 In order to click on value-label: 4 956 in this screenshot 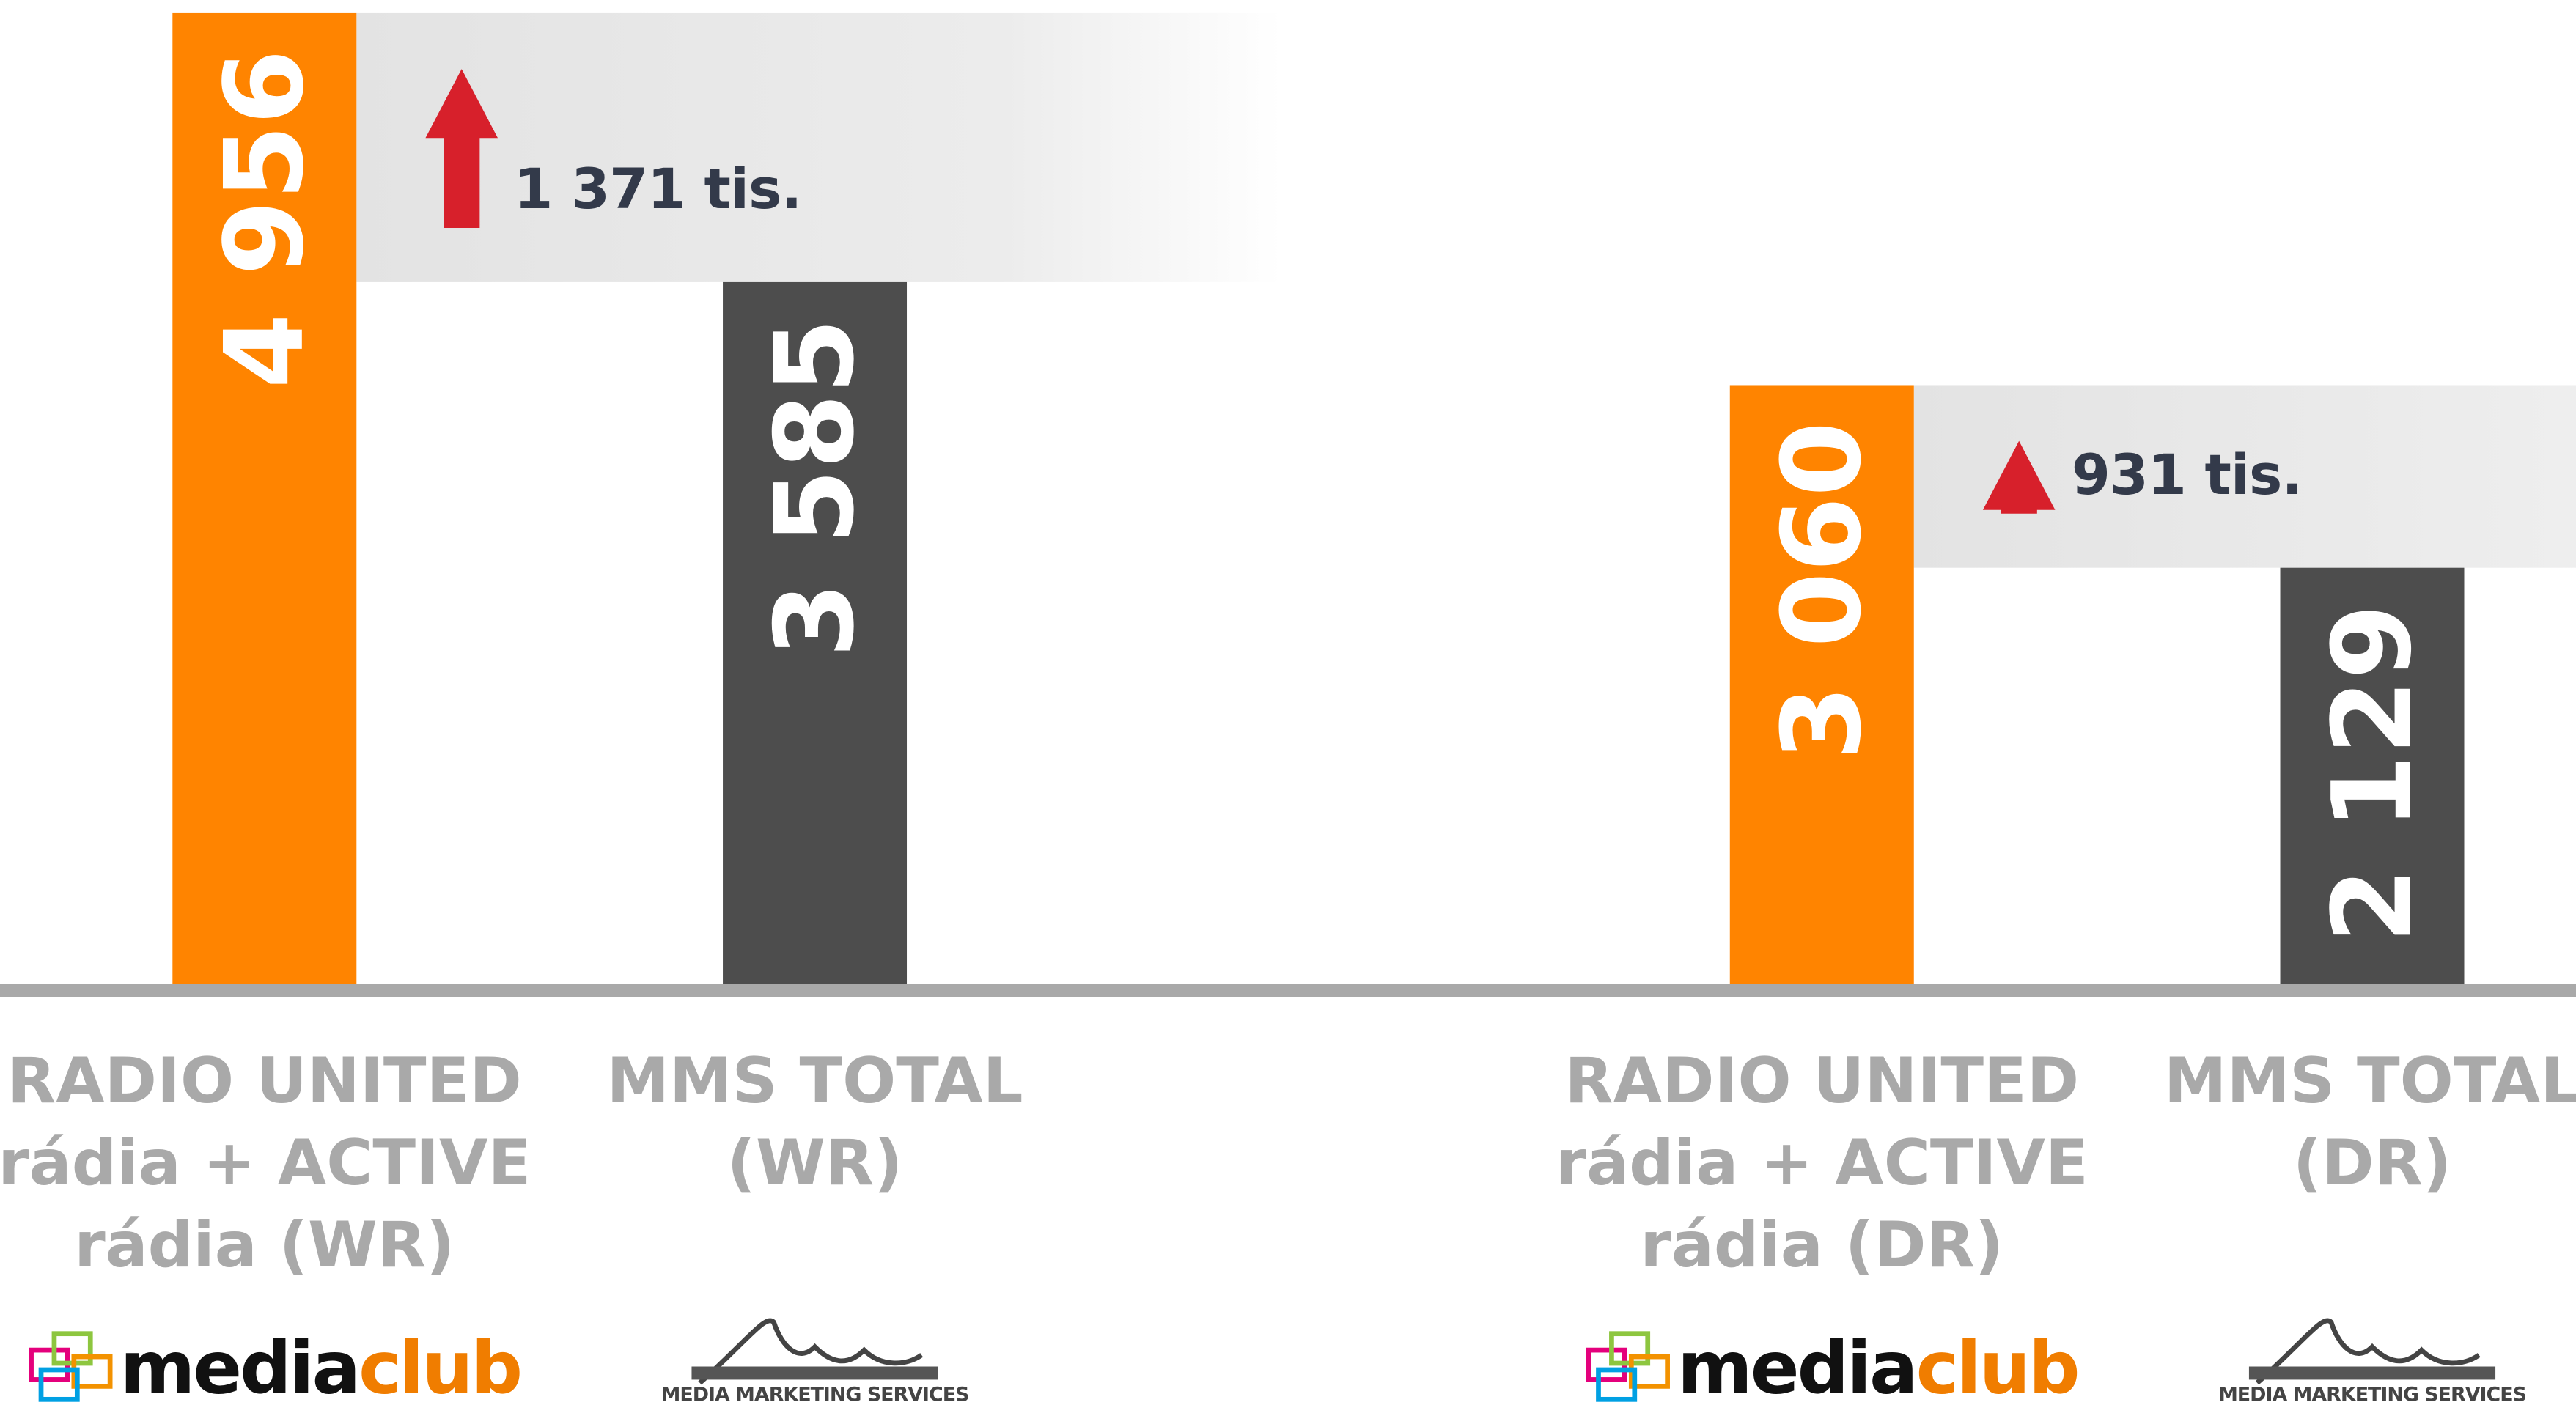, I will do `click(265, 218)`.